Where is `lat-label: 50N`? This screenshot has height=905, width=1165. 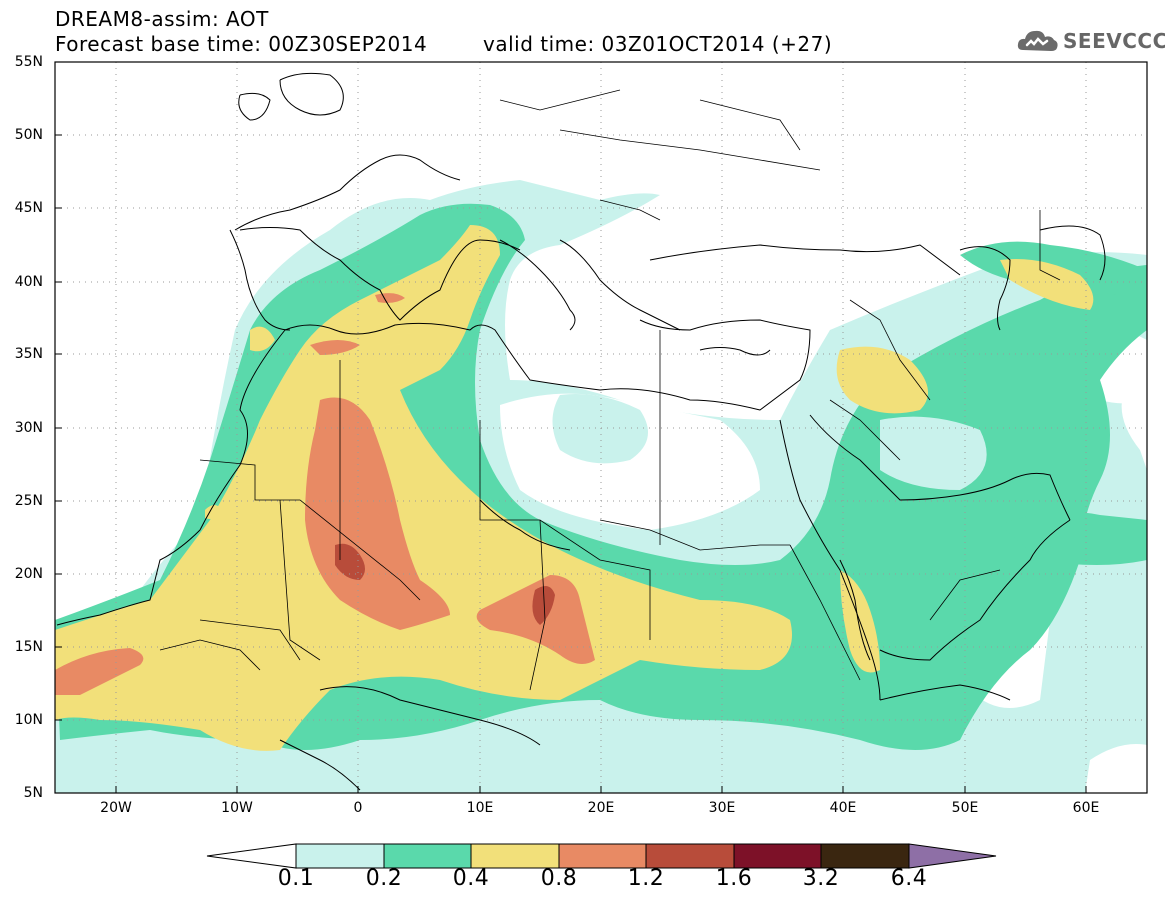 lat-label: 50N is located at coordinates (28, 135).